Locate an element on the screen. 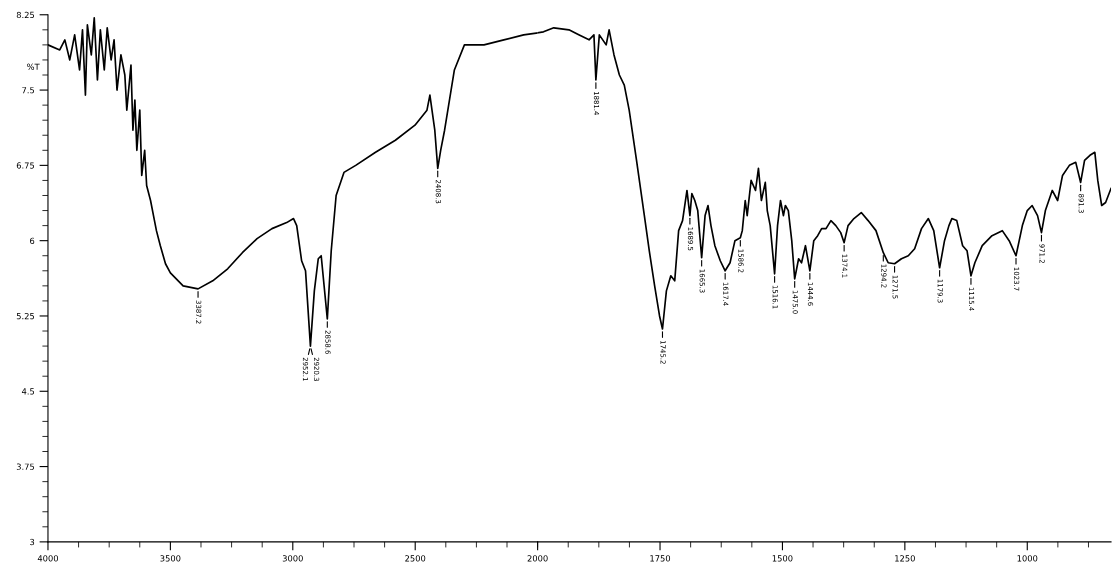 The width and height of the screenshot is (1113, 568). x-tick-label: 4000 is located at coordinates (48, 558).